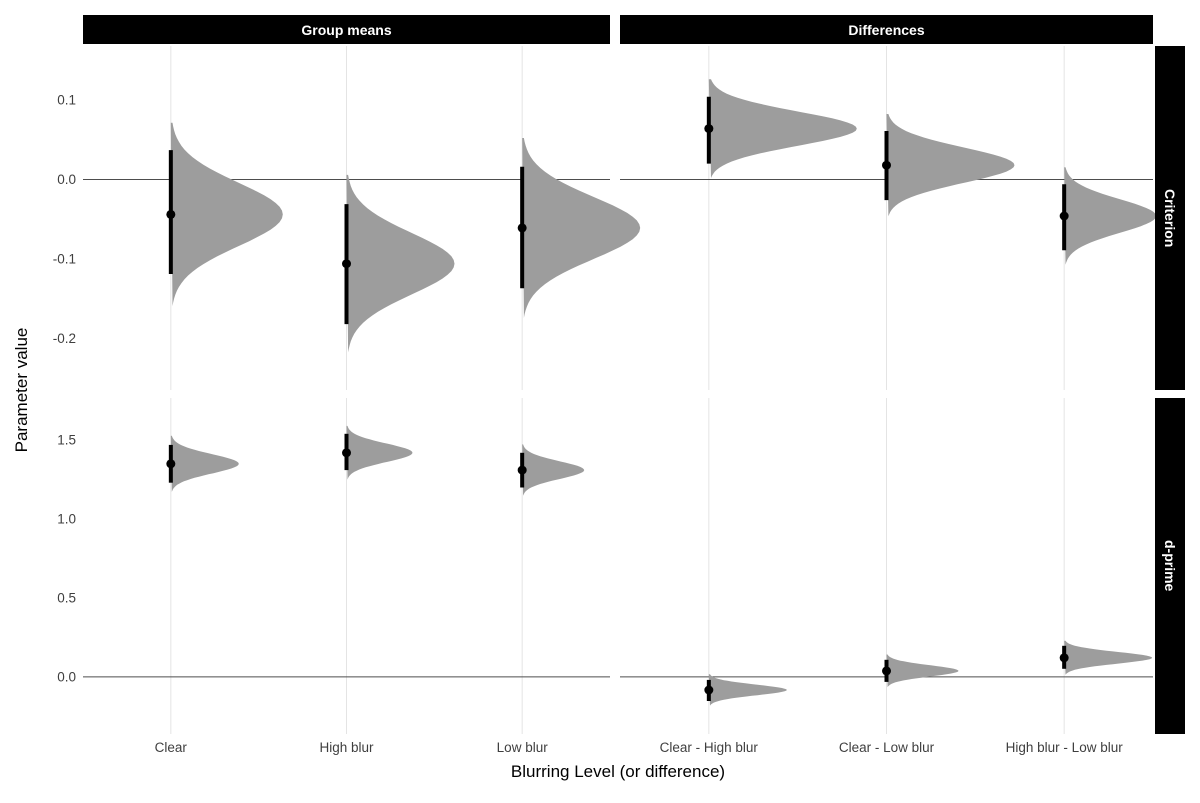  What do you see at coordinates (171, 747) in the screenshot?
I see `x-category-label: Clear` at bounding box center [171, 747].